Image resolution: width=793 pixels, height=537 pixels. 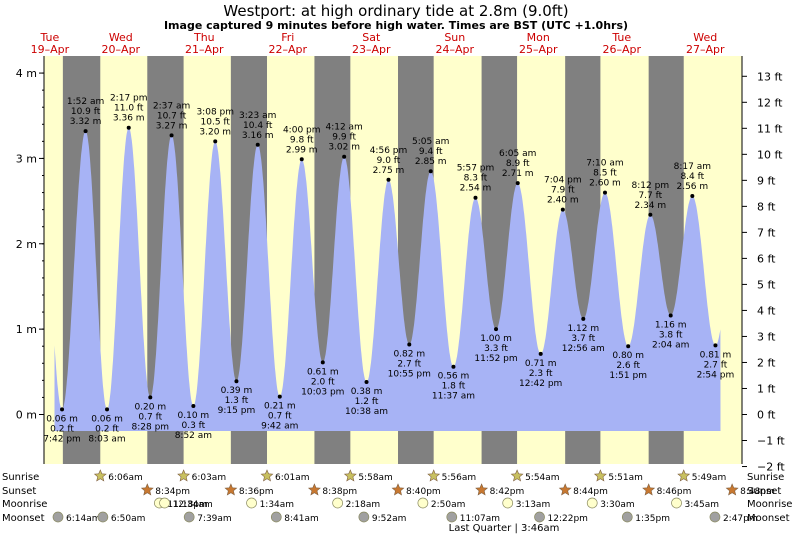 I want to click on tide-label: 0.80 m, so click(x=628, y=356).